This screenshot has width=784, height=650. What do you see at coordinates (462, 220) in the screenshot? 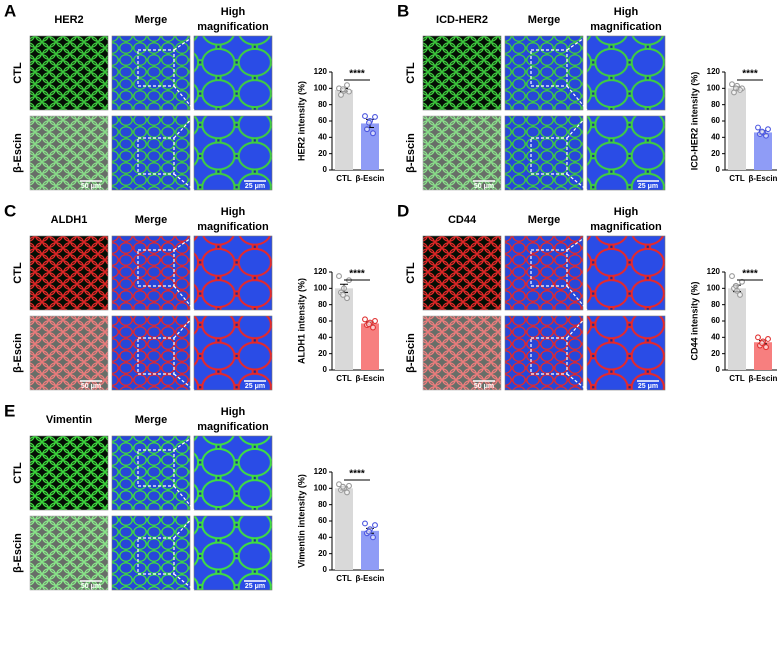
I see `column-header: CD44` at bounding box center [462, 220].